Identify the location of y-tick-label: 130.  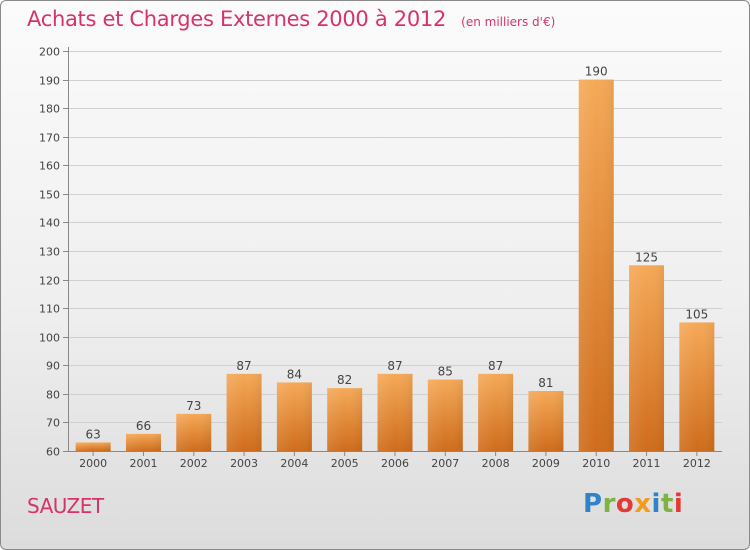
(49, 252).